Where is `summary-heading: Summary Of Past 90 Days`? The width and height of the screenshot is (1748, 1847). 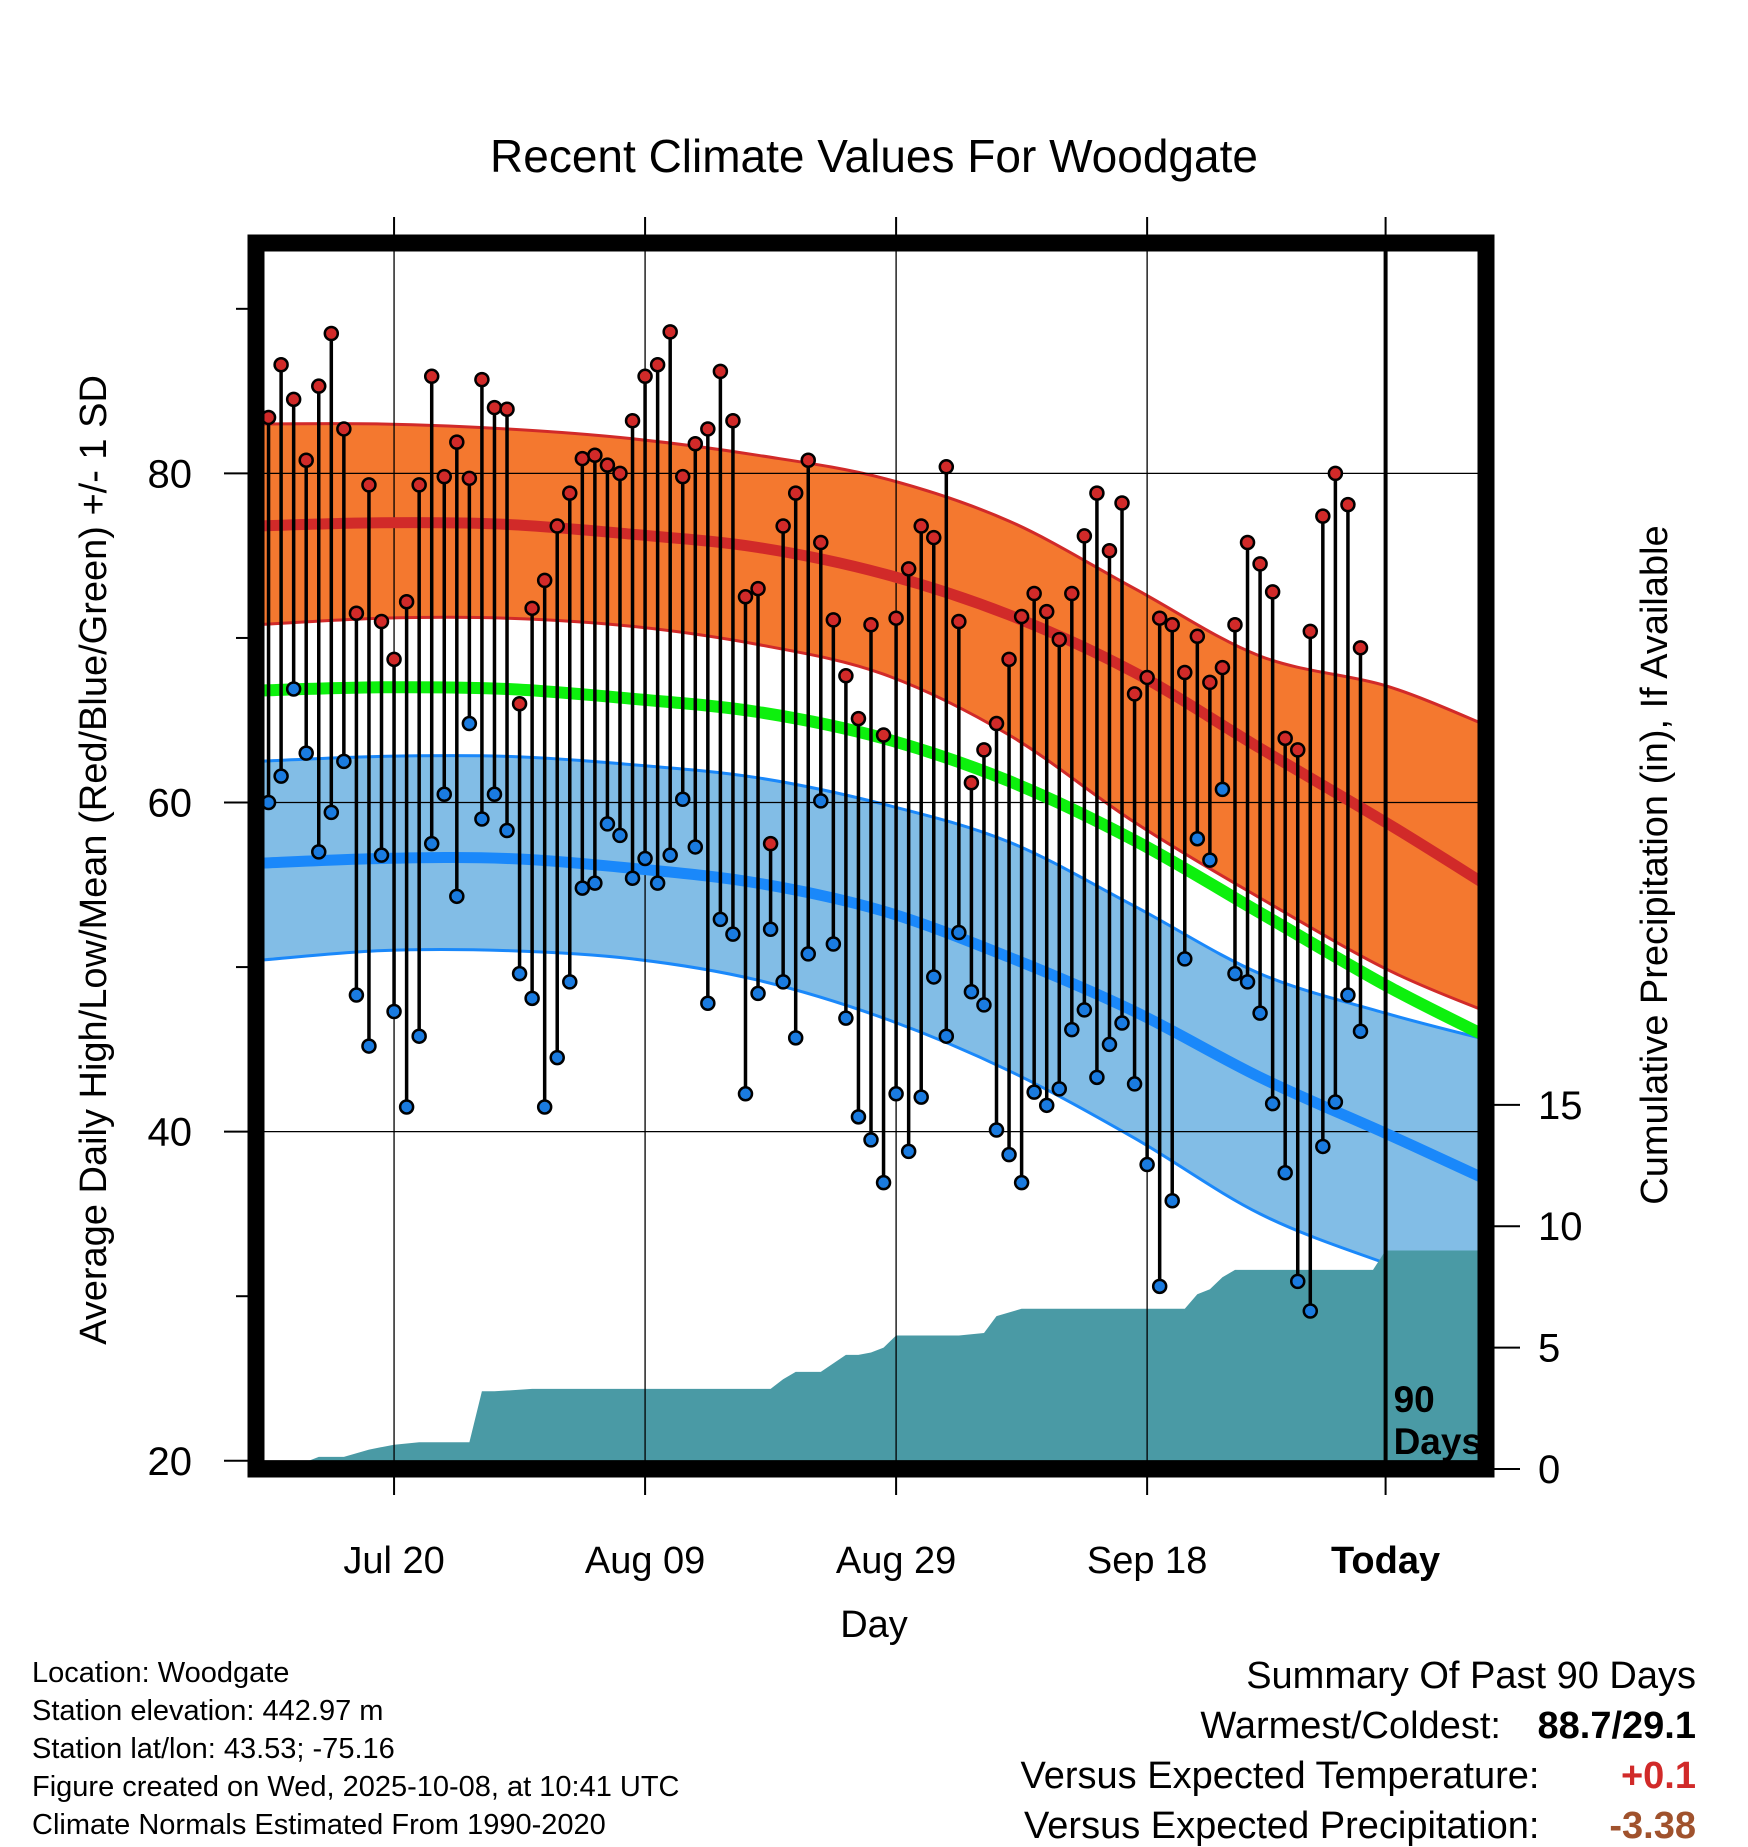
summary-heading: Summary Of Past 90 Days is located at coordinates (1471, 1676).